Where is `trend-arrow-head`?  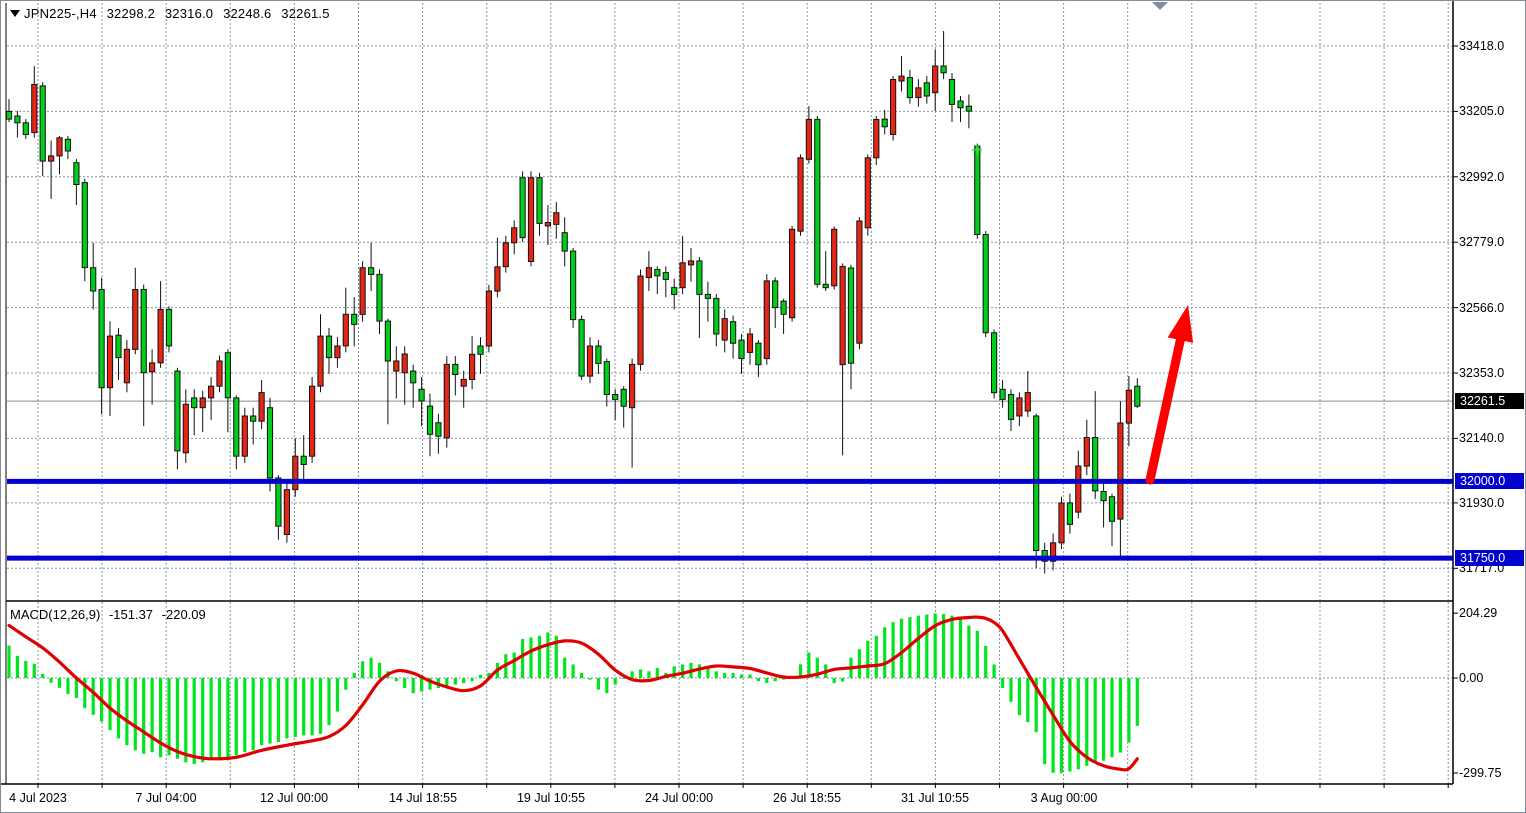 trend-arrow-head is located at coordinates (1180, 324).